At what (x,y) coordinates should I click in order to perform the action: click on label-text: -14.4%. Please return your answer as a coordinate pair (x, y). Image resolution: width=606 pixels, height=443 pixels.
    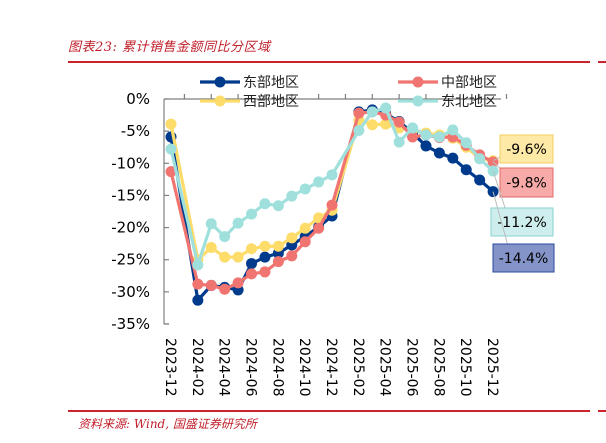
    Looking at the image, I should click on (524, 259).